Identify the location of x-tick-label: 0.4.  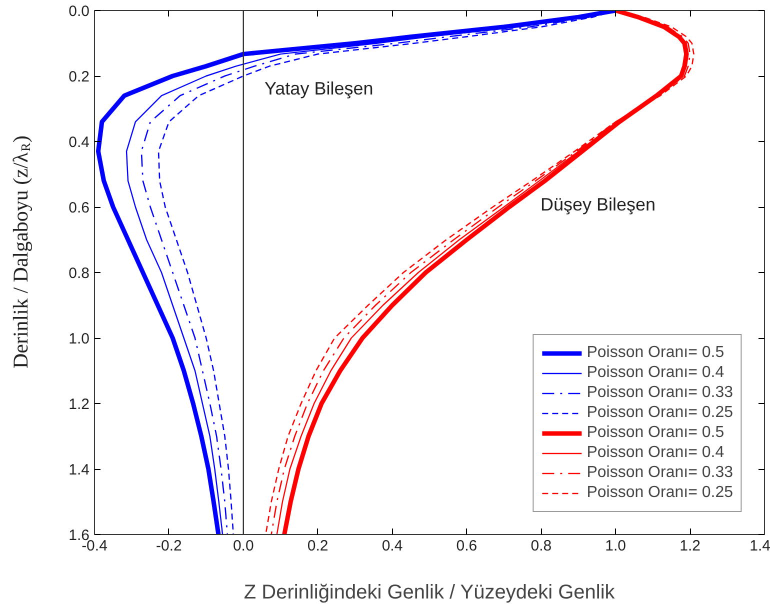
(392, 546).